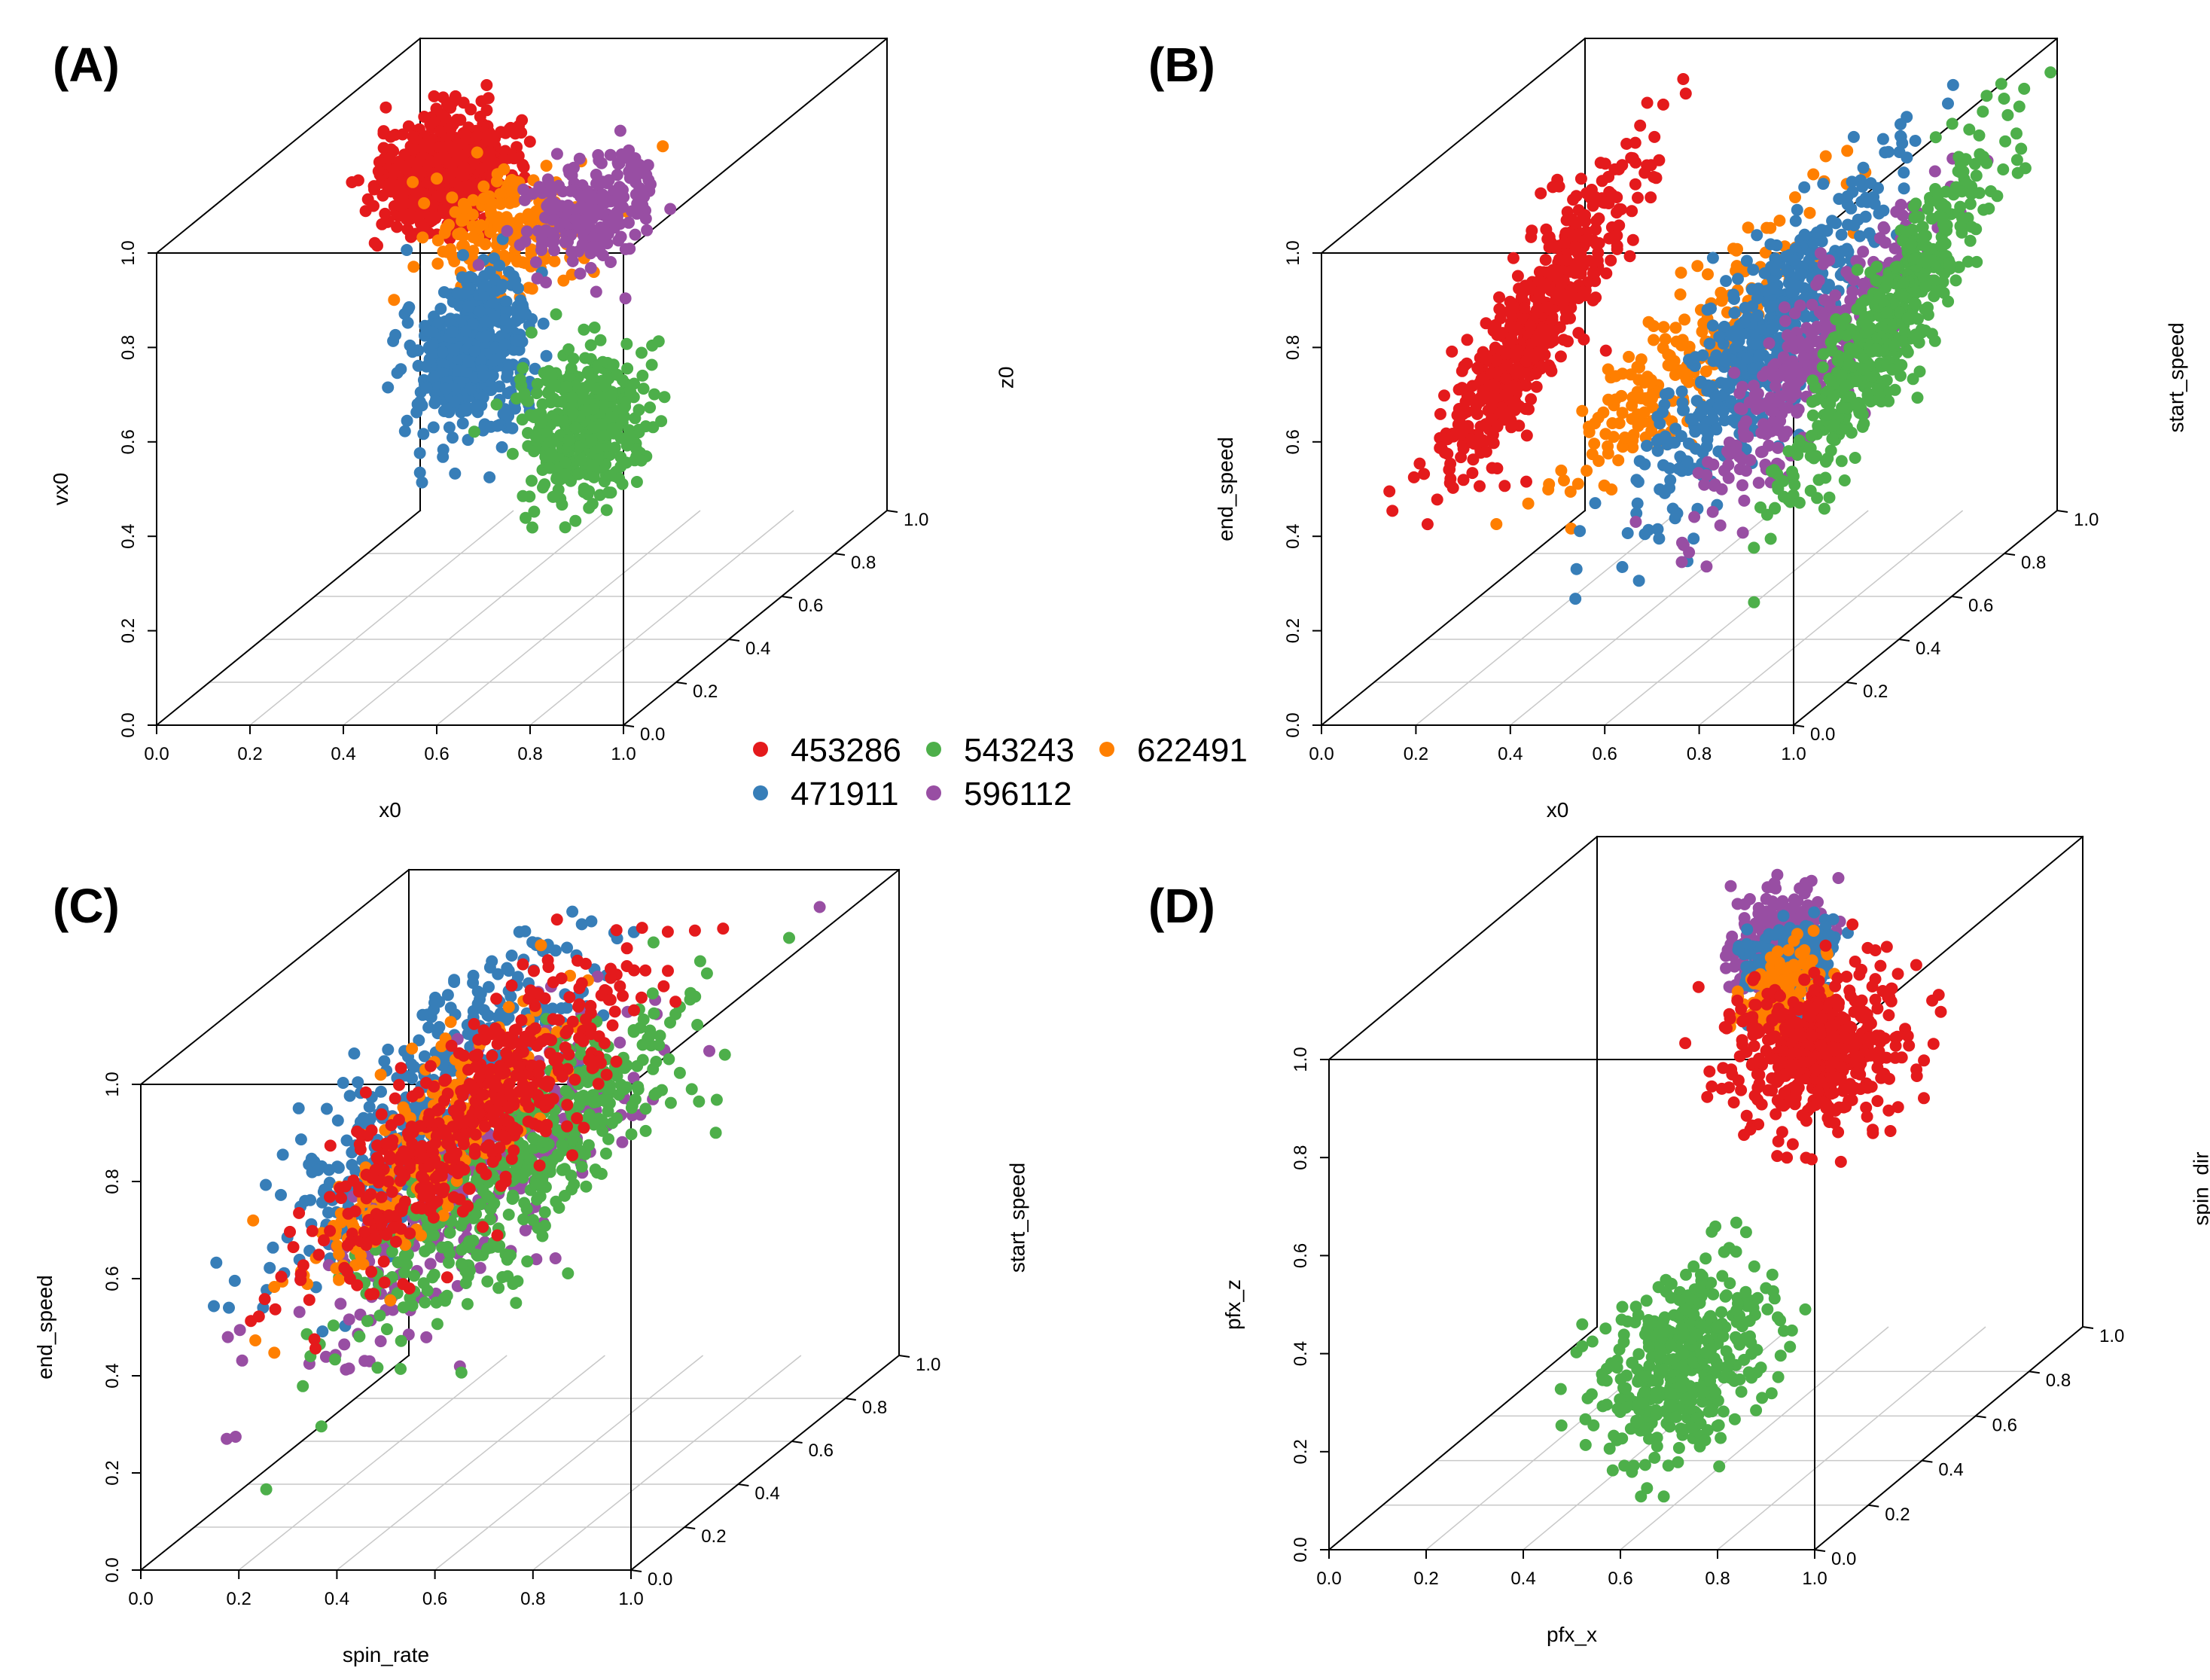 The width and height of the screenshot is (2210, 1680). Describe the element at coordinates (137, 489) in the screenshot. I see `y-axis-ticks: 0.00.20.40.60.81.0` at that location.